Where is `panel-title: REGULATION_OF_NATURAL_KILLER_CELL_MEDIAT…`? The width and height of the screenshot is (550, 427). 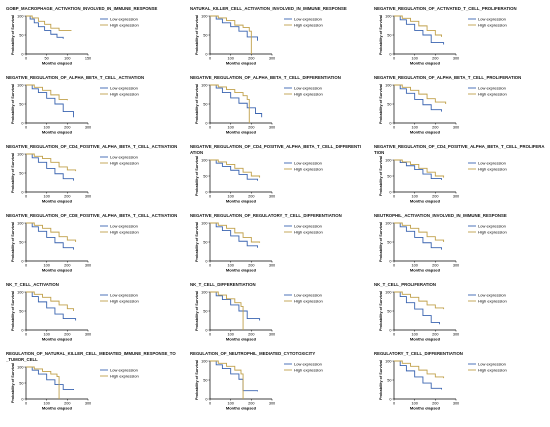 panel-title: REGULATION_OF_NATURAL_KILLER_CELL_MEDIAT… is located at coordinates (91, 353).